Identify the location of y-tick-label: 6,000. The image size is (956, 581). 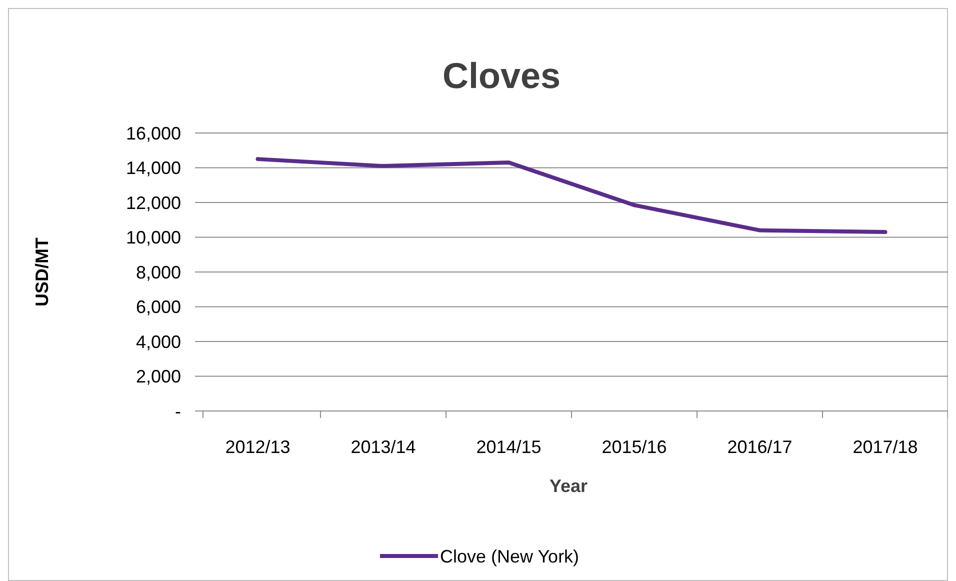
(158, 307).